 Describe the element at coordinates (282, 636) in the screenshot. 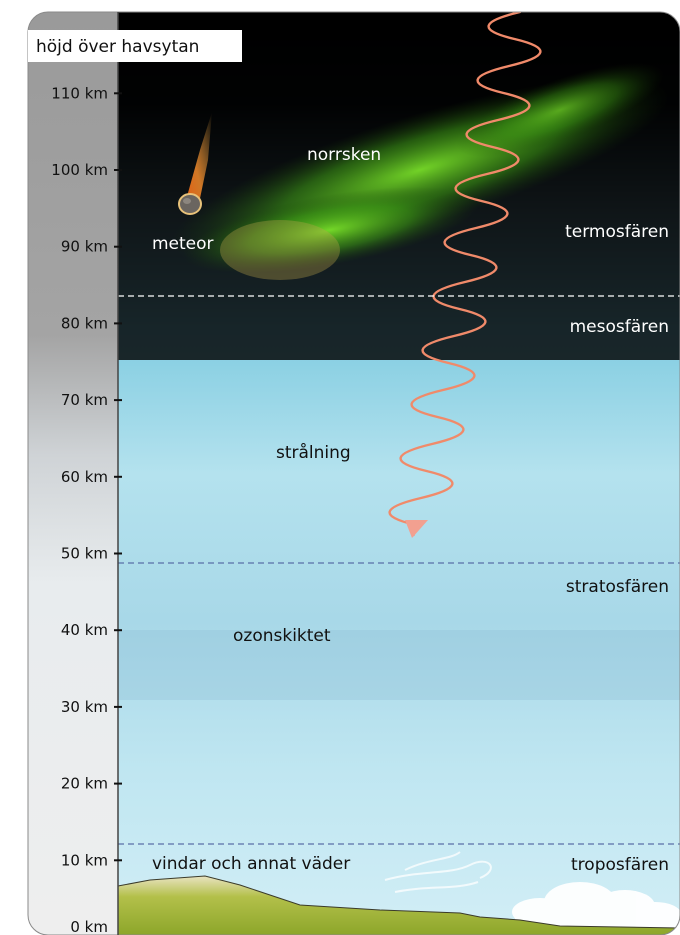

I see `ozone-label: ozonskiktet` at that location.